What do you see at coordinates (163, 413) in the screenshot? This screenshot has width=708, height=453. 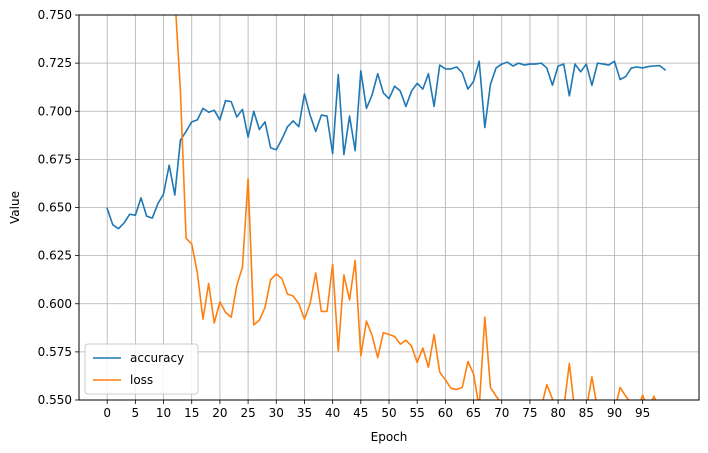 I see `x-tick-label: 10` at bounding box center [163, 413].